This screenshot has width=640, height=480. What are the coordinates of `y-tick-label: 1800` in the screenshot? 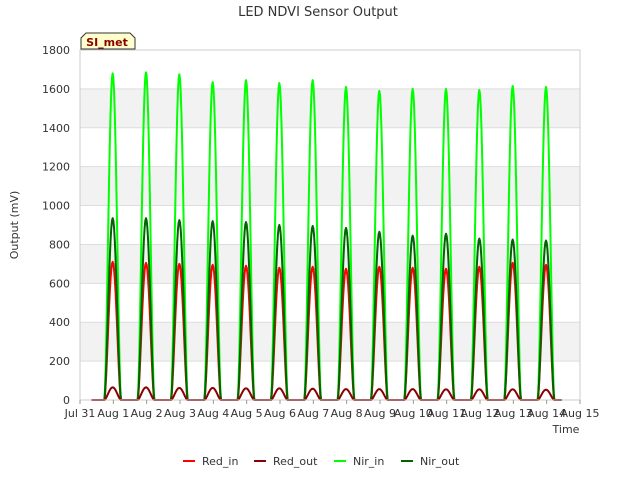 It's located at (56, 50).